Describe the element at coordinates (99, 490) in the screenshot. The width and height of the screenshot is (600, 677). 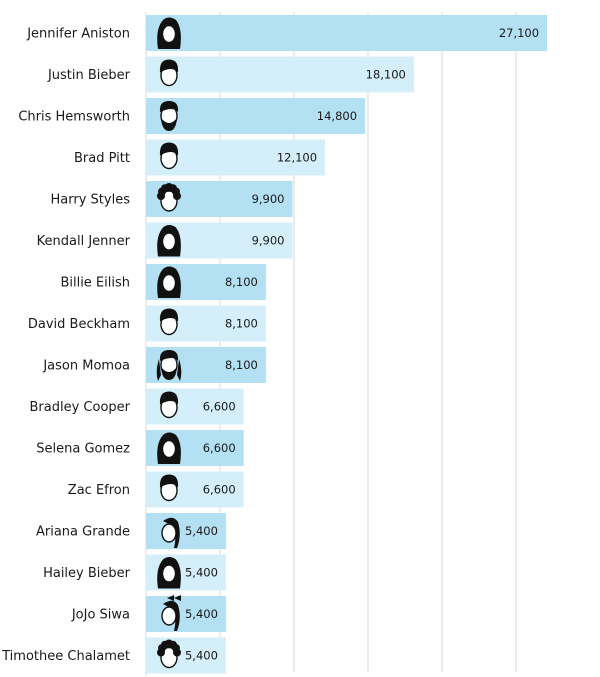
I see `category-label: Zac Efron` at that location.